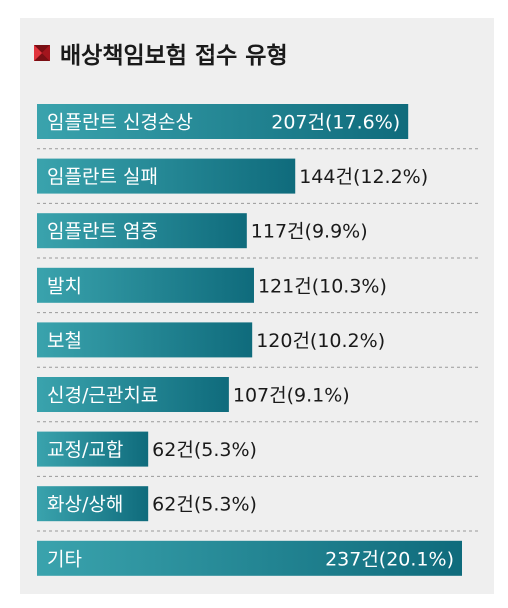 This screenshot has width=508, height=608. I want to click on chart-title: 배상책임보험 접수 유형, so click(174, 56).